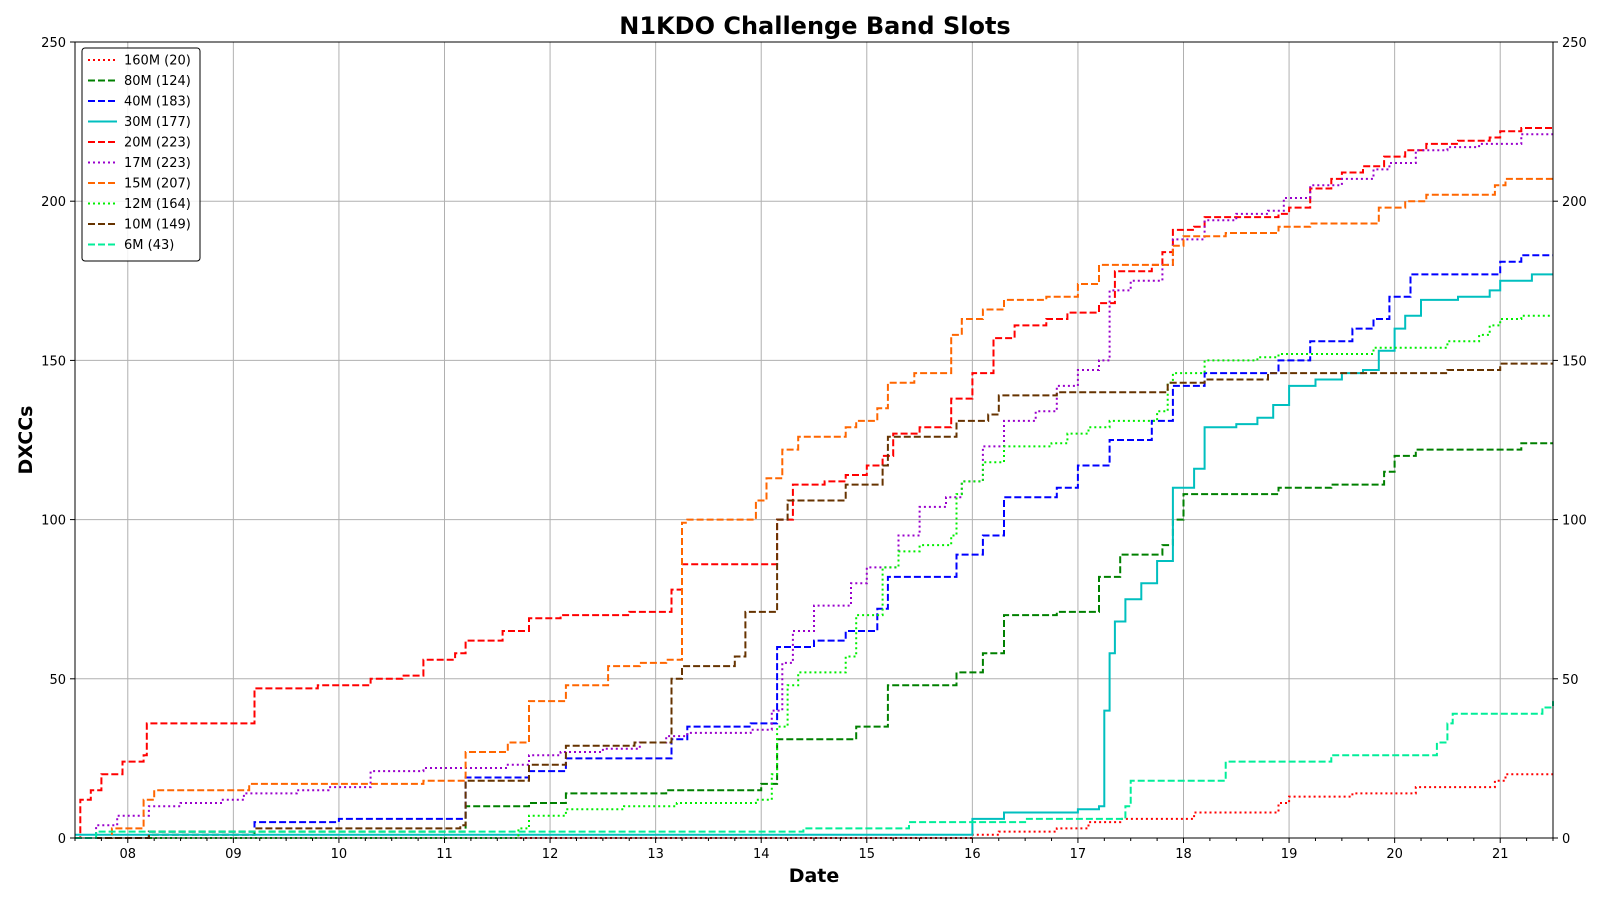 Image resolution: width=1600 pixels, height=900 pixels. What do you see at coordinates (1574, 521) in the screenshot?
I see `y-tick-label-right: 100` at bounding box center [1574, 521].